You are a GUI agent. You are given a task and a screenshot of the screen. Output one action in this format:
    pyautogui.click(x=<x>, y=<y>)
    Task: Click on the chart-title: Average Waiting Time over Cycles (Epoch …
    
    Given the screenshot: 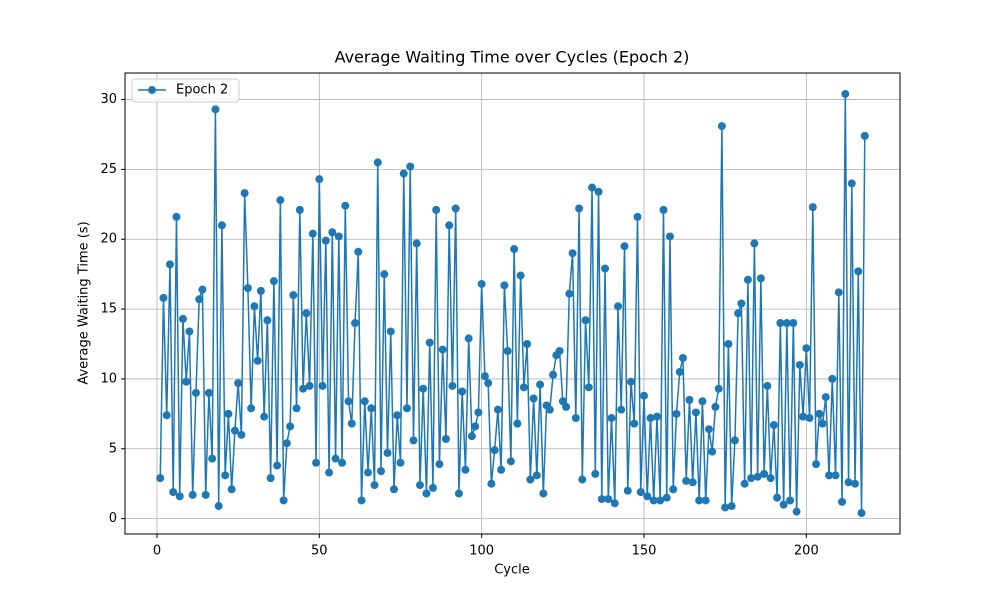 What is the action you would take?
    pyautogui.click(x=512, y=57)
    